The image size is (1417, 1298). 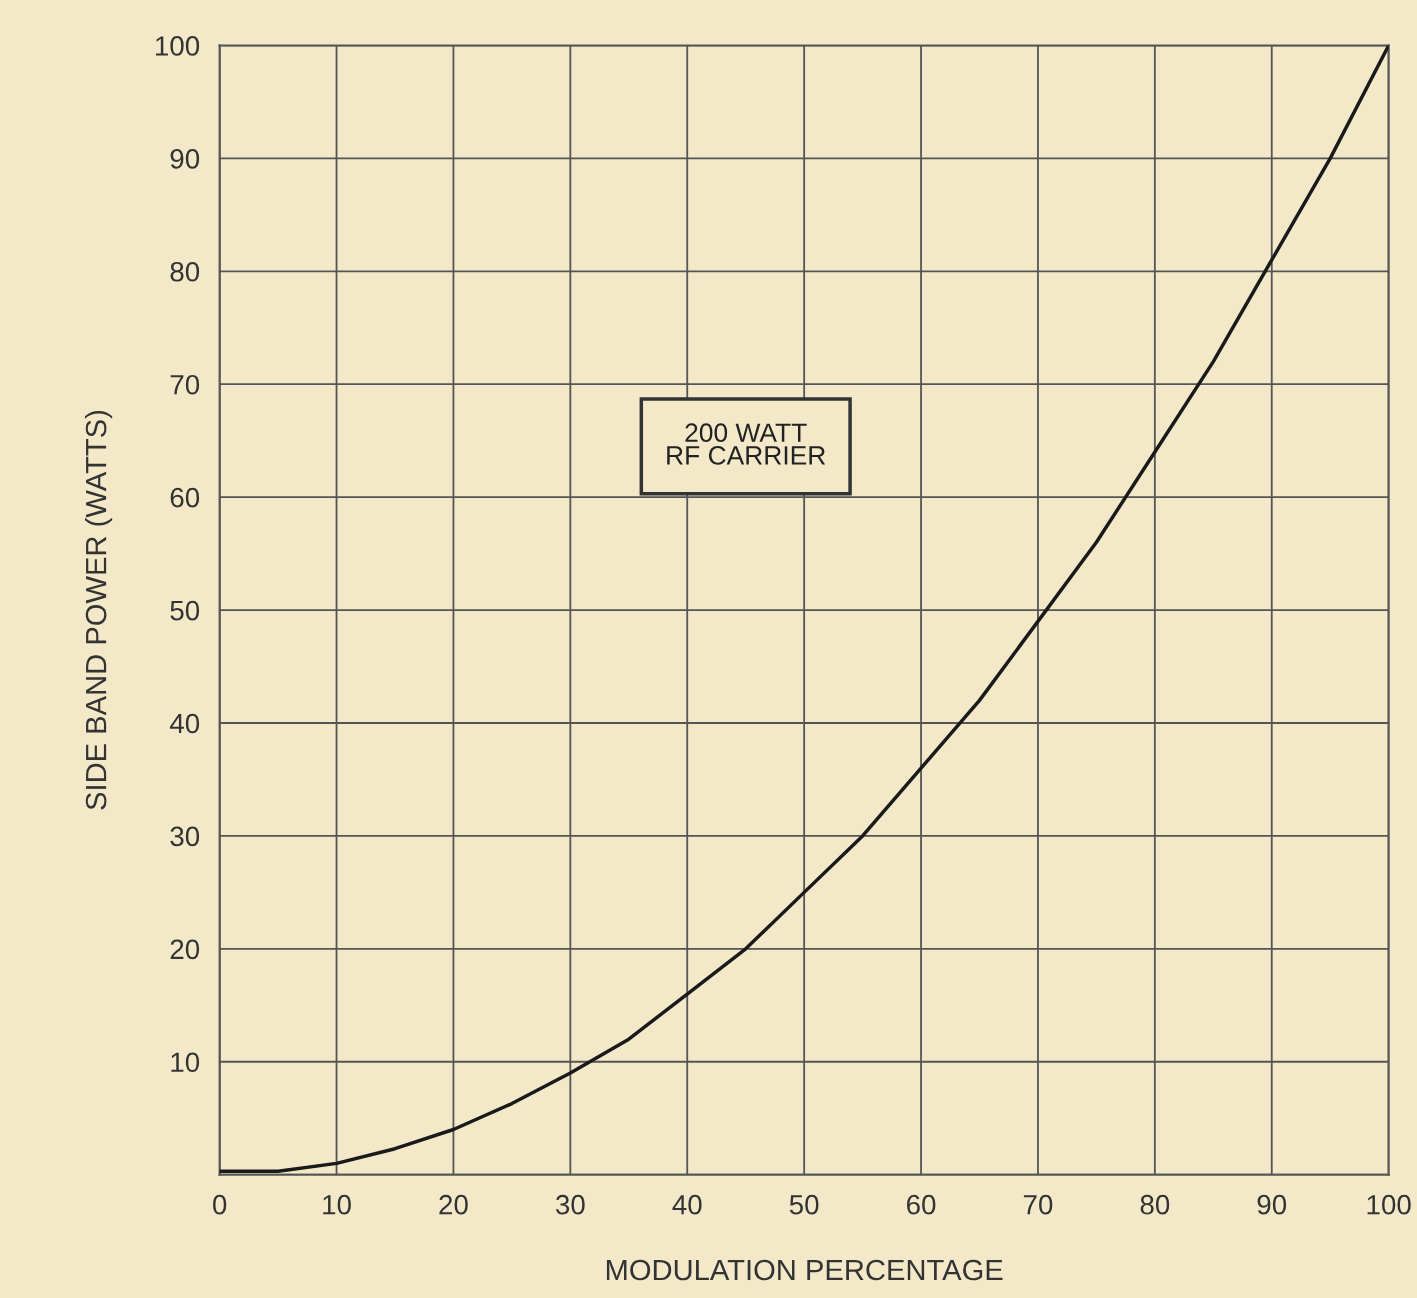 I want to click on x-tick-label: 30, so click(x=570, y=1204).